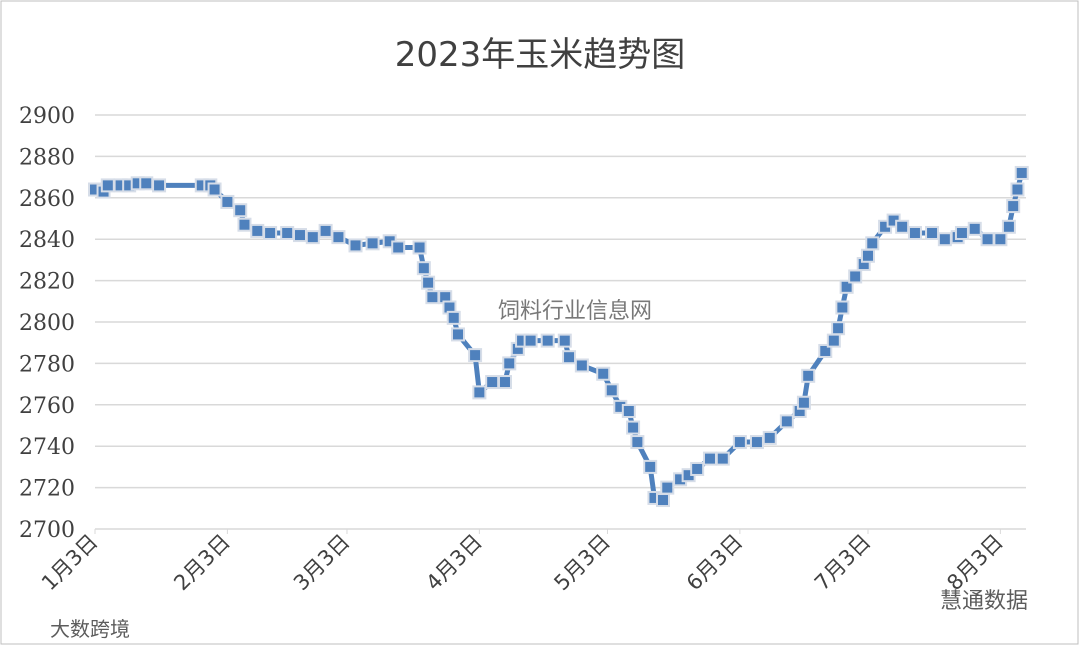  I want to click on y-tick-label: 2900, so click(47, 116).